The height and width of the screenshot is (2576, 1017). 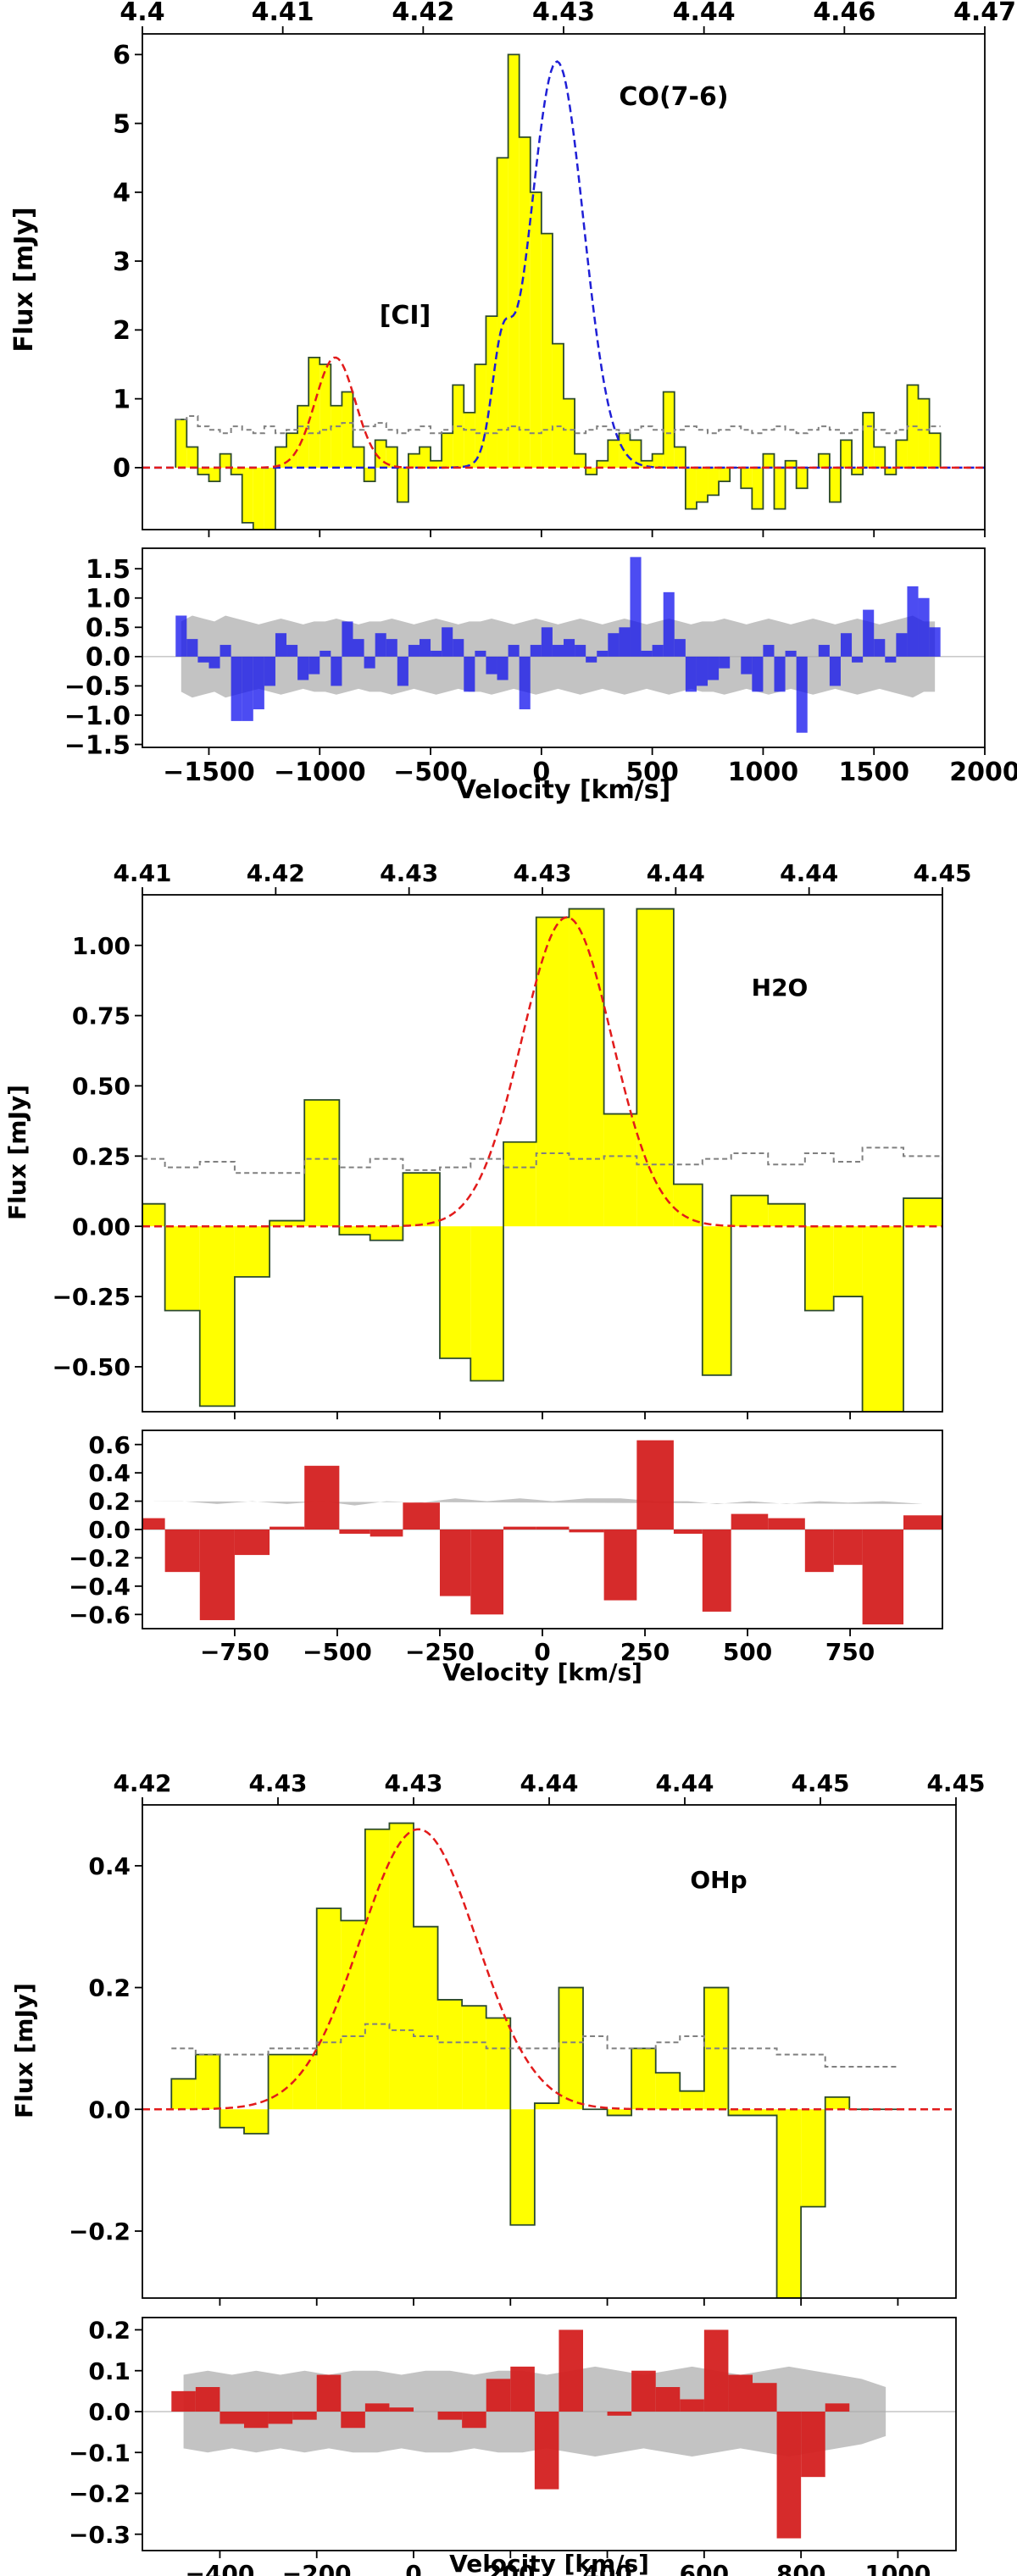 I want to click on x-tick-label: 600, so click(x=704, y=2568).